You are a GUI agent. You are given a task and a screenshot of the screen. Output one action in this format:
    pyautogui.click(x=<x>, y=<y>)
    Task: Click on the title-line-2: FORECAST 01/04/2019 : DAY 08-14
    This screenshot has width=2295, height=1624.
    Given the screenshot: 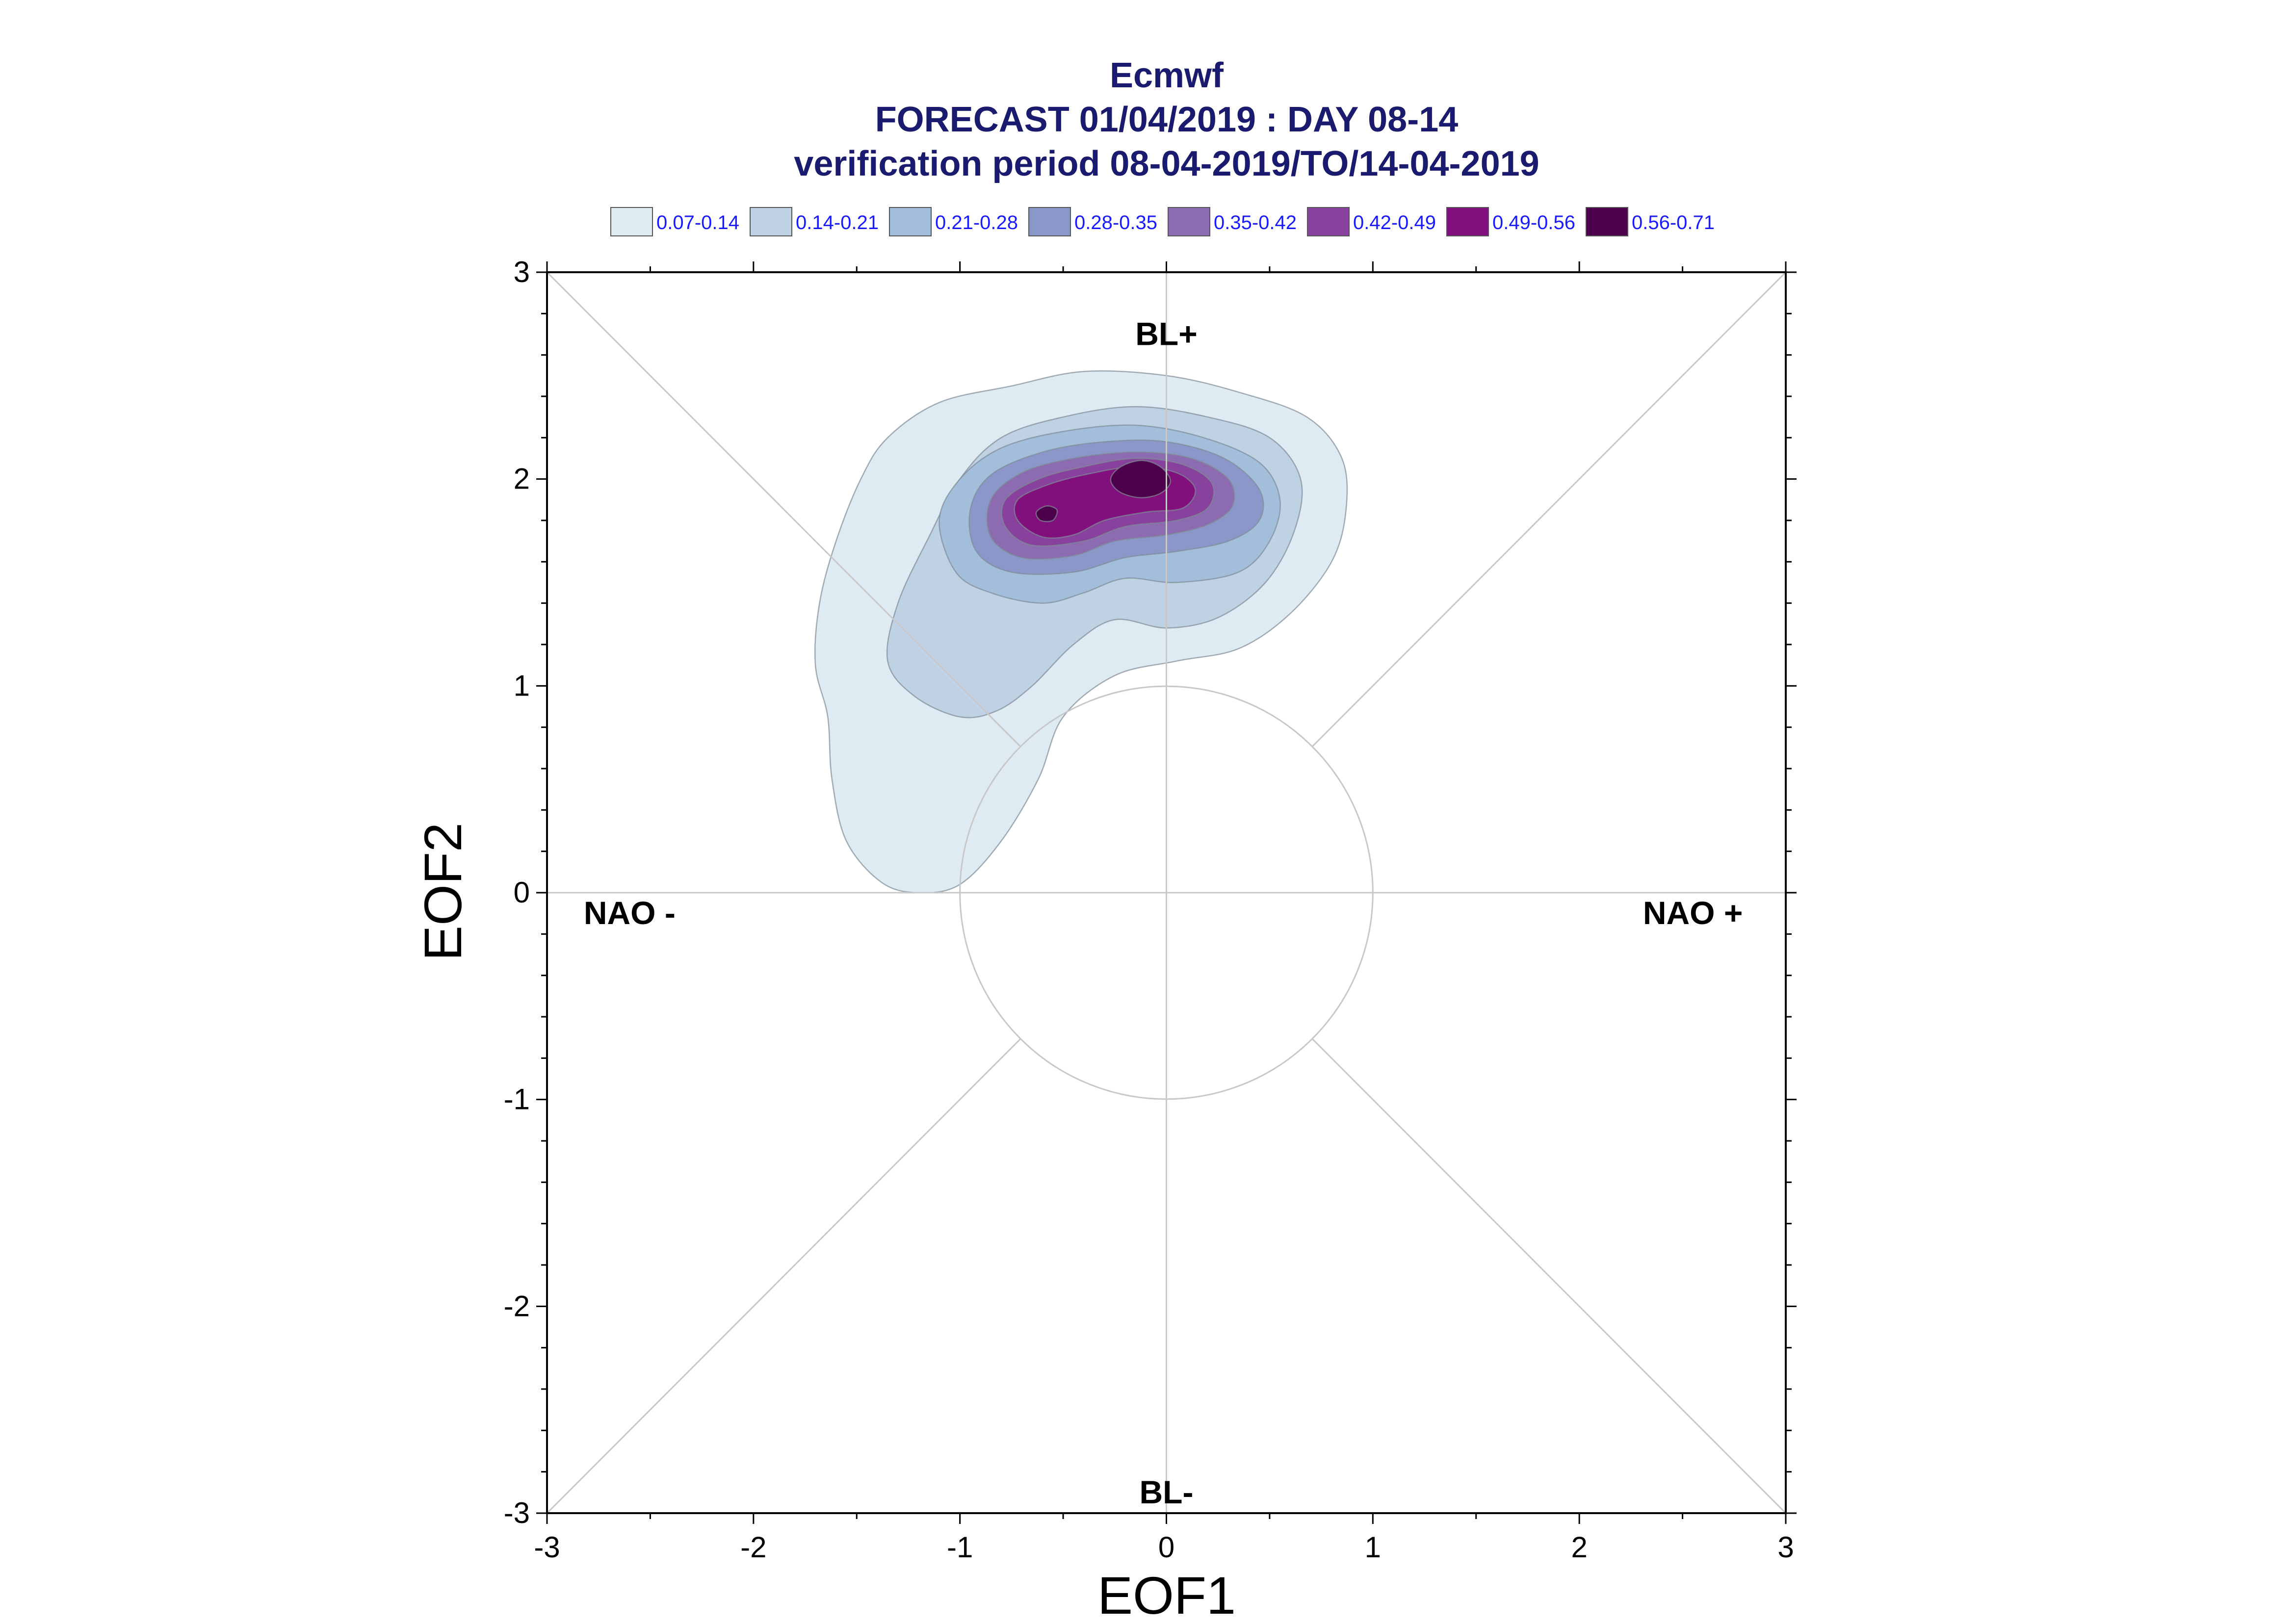 What is the action you would take?
    pyautogui.click(x=1167, y=119)
    